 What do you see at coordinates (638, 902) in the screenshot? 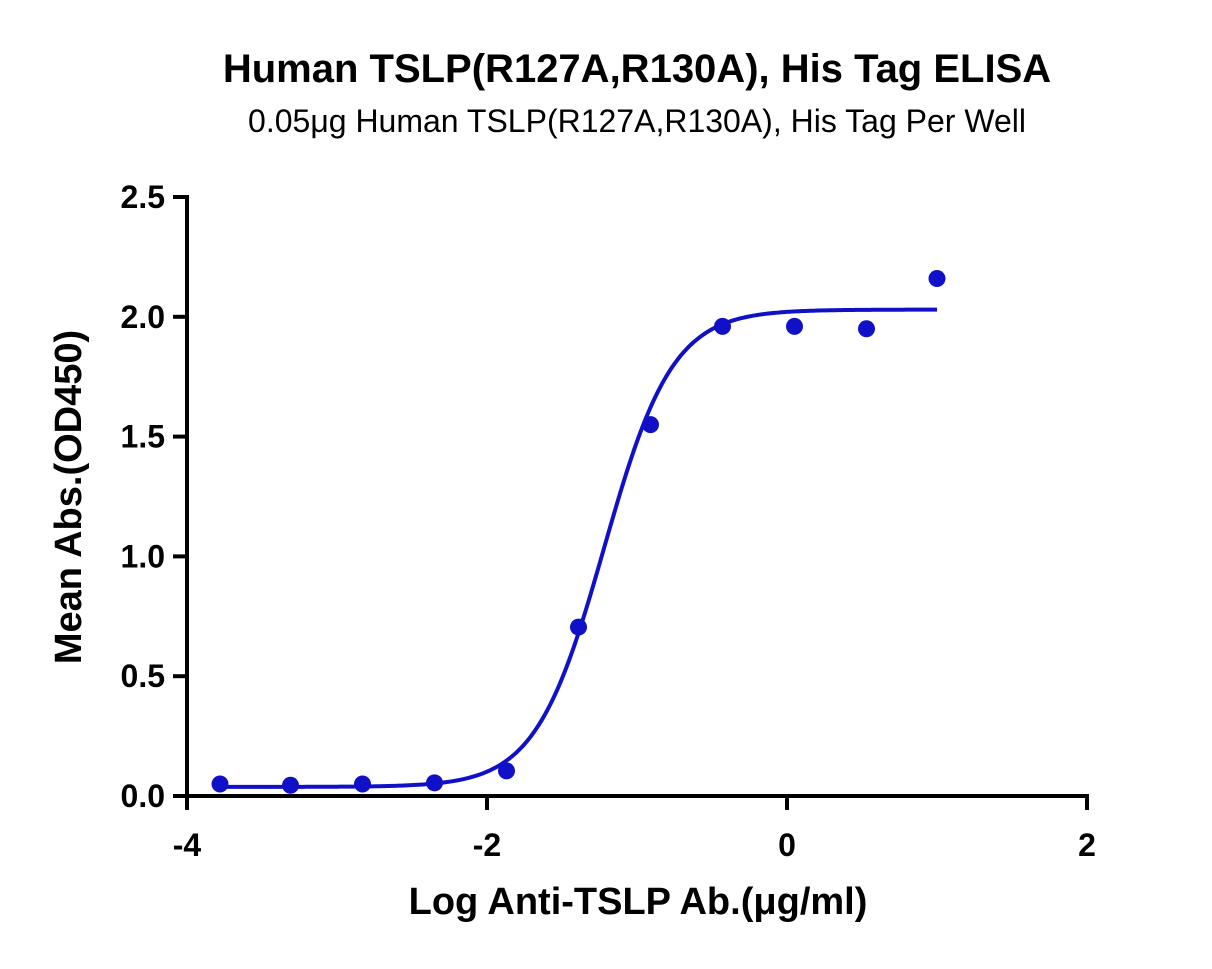
I see `x-axis-label: Log Anti-TSLP Ab.(μg/ml)` at bounding box center [638, 902].